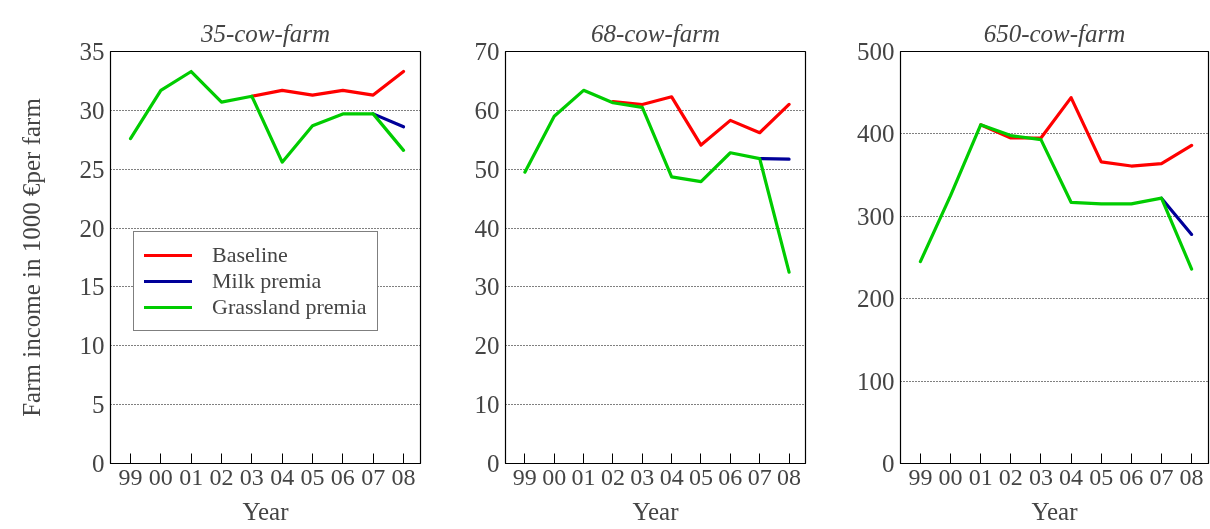 The height and width of the screenshot is (529, 1210). I want to click on chart-title: 68-cow-farm, so click(655, 33).